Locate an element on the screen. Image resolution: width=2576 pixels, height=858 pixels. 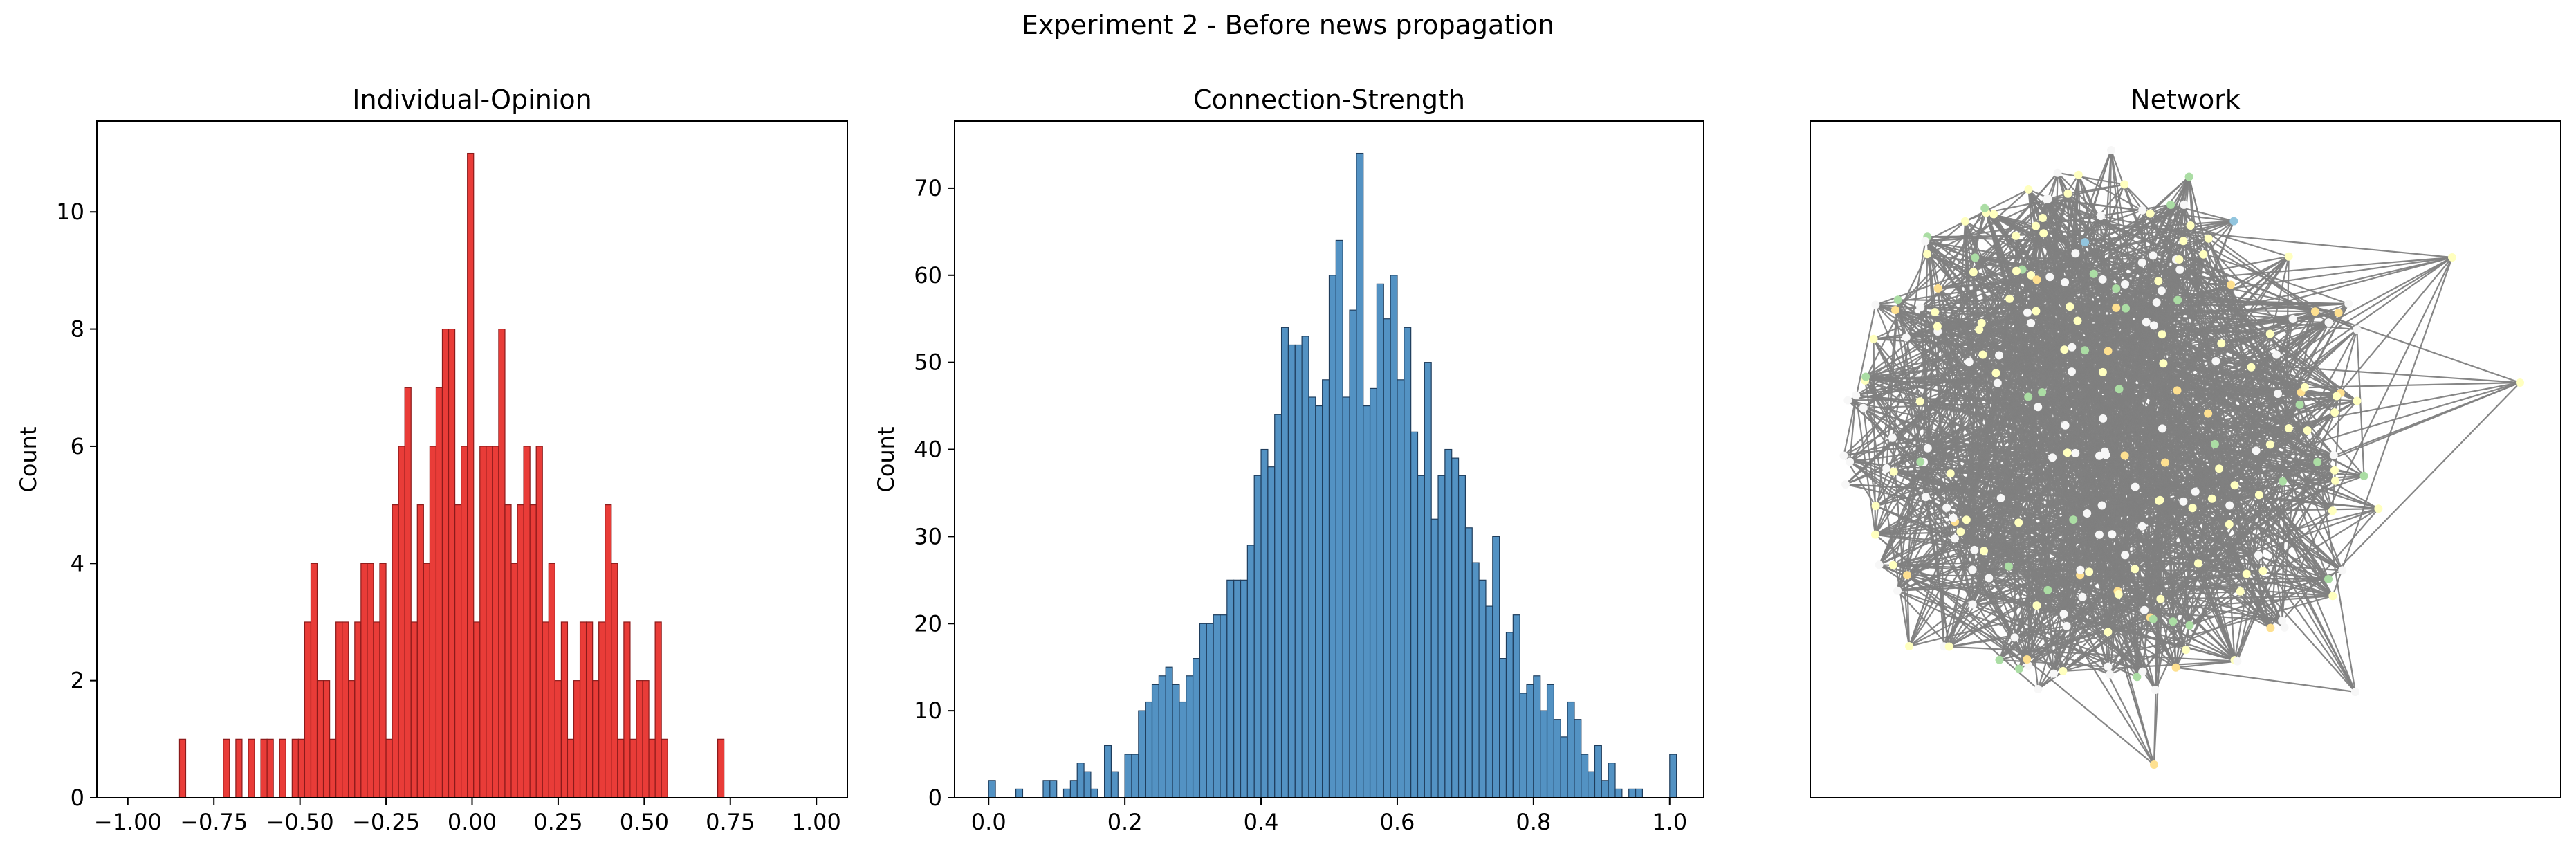
y-tick-label: 20 is located at coordinates (928, 623).